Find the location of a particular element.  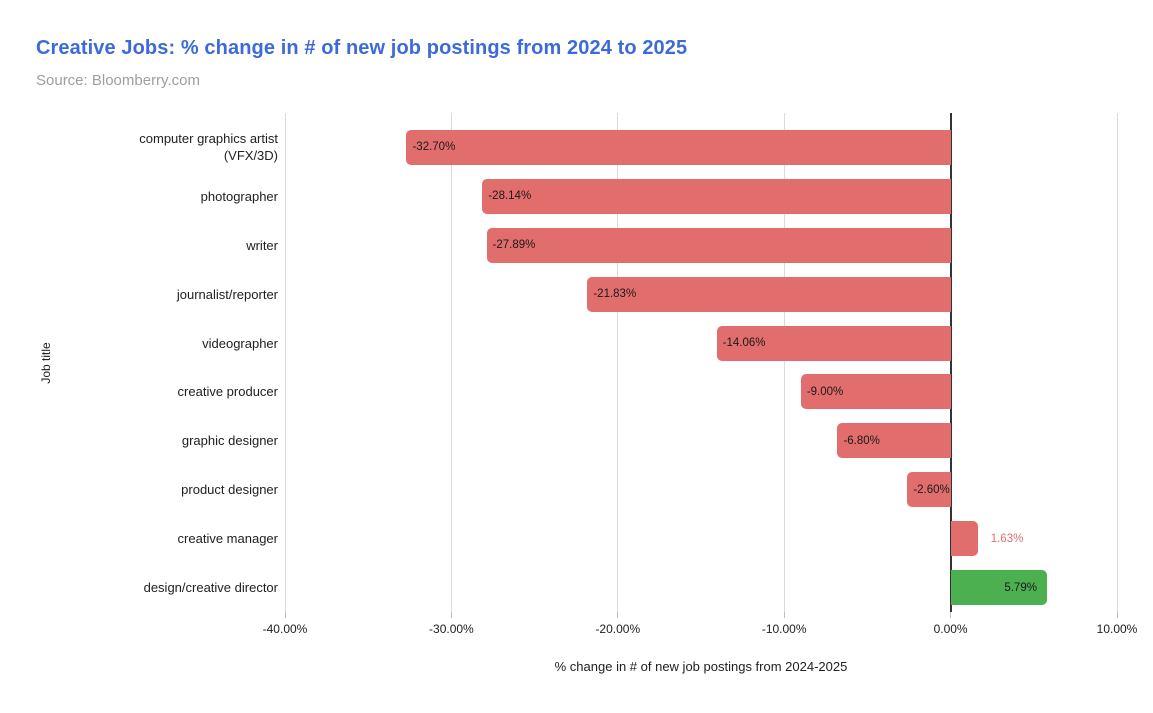

bar-value-label: -21.83% is located at coordinates (615, 294).